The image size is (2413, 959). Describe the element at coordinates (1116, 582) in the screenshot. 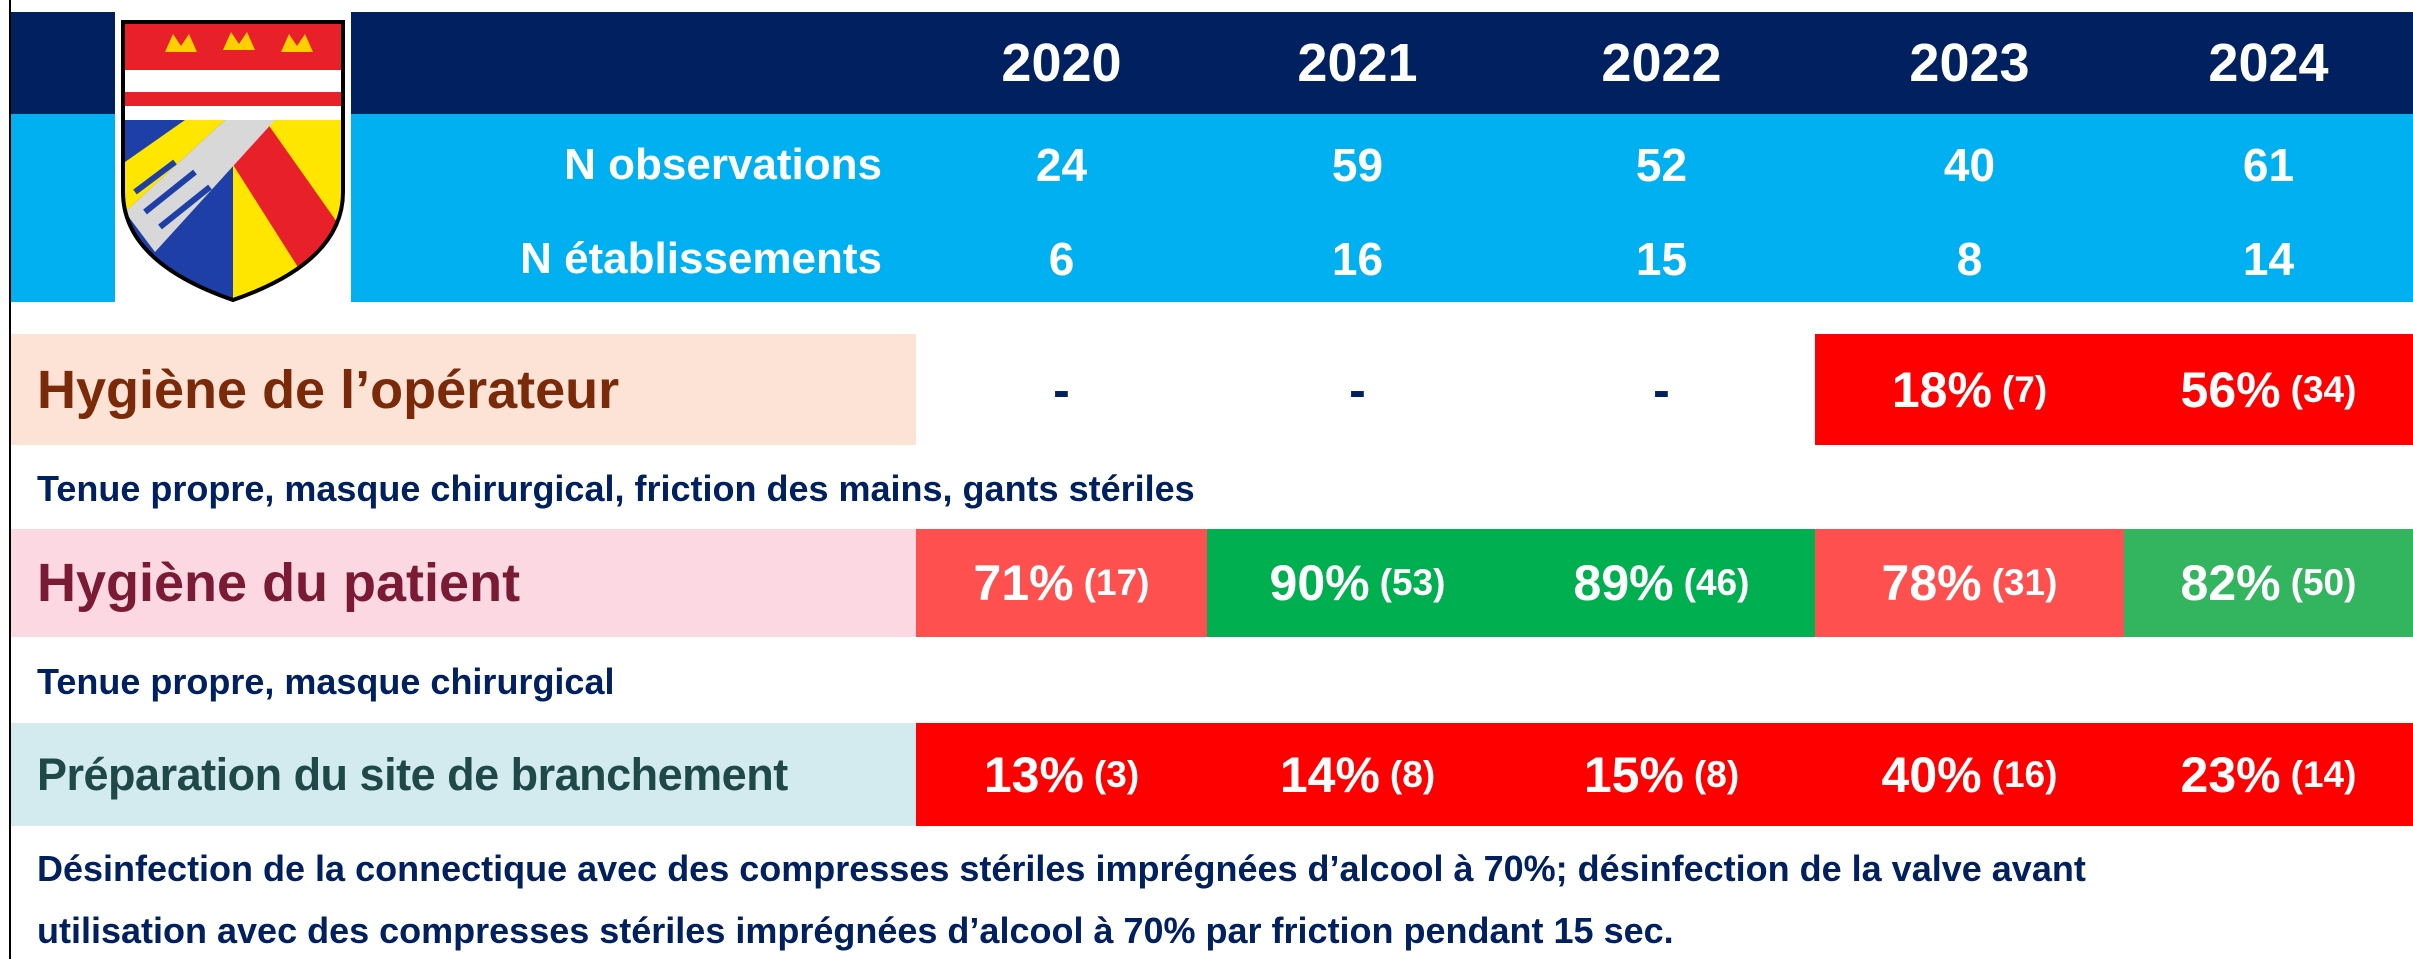

I see `count: (17)` at that location.